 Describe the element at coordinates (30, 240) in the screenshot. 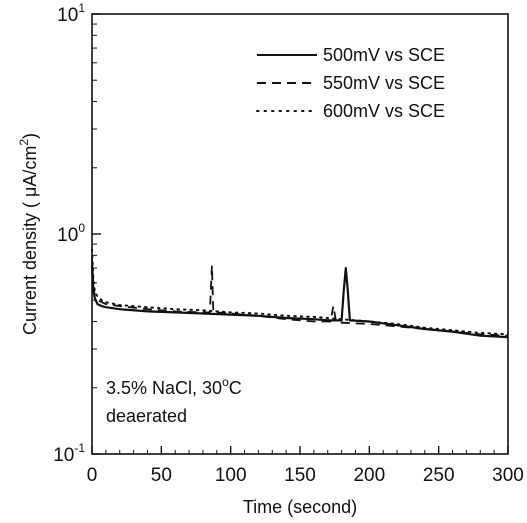

I see `y-axis-title-base: Current density ( μA/cm` at that location.